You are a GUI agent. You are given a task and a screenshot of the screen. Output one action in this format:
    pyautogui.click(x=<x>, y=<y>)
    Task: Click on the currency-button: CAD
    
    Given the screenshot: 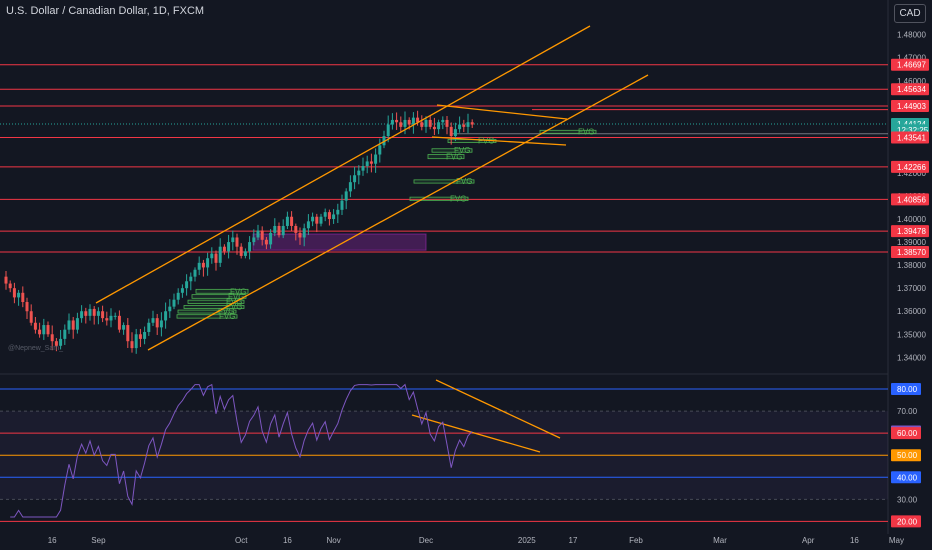 What is the action you would take?
    pyautogui.click(x=910, y=13)
    